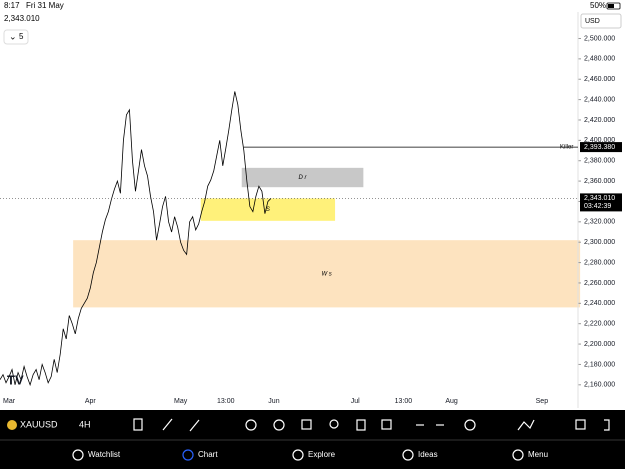  I want to click on nav-item: Menu, so click(538, 454).